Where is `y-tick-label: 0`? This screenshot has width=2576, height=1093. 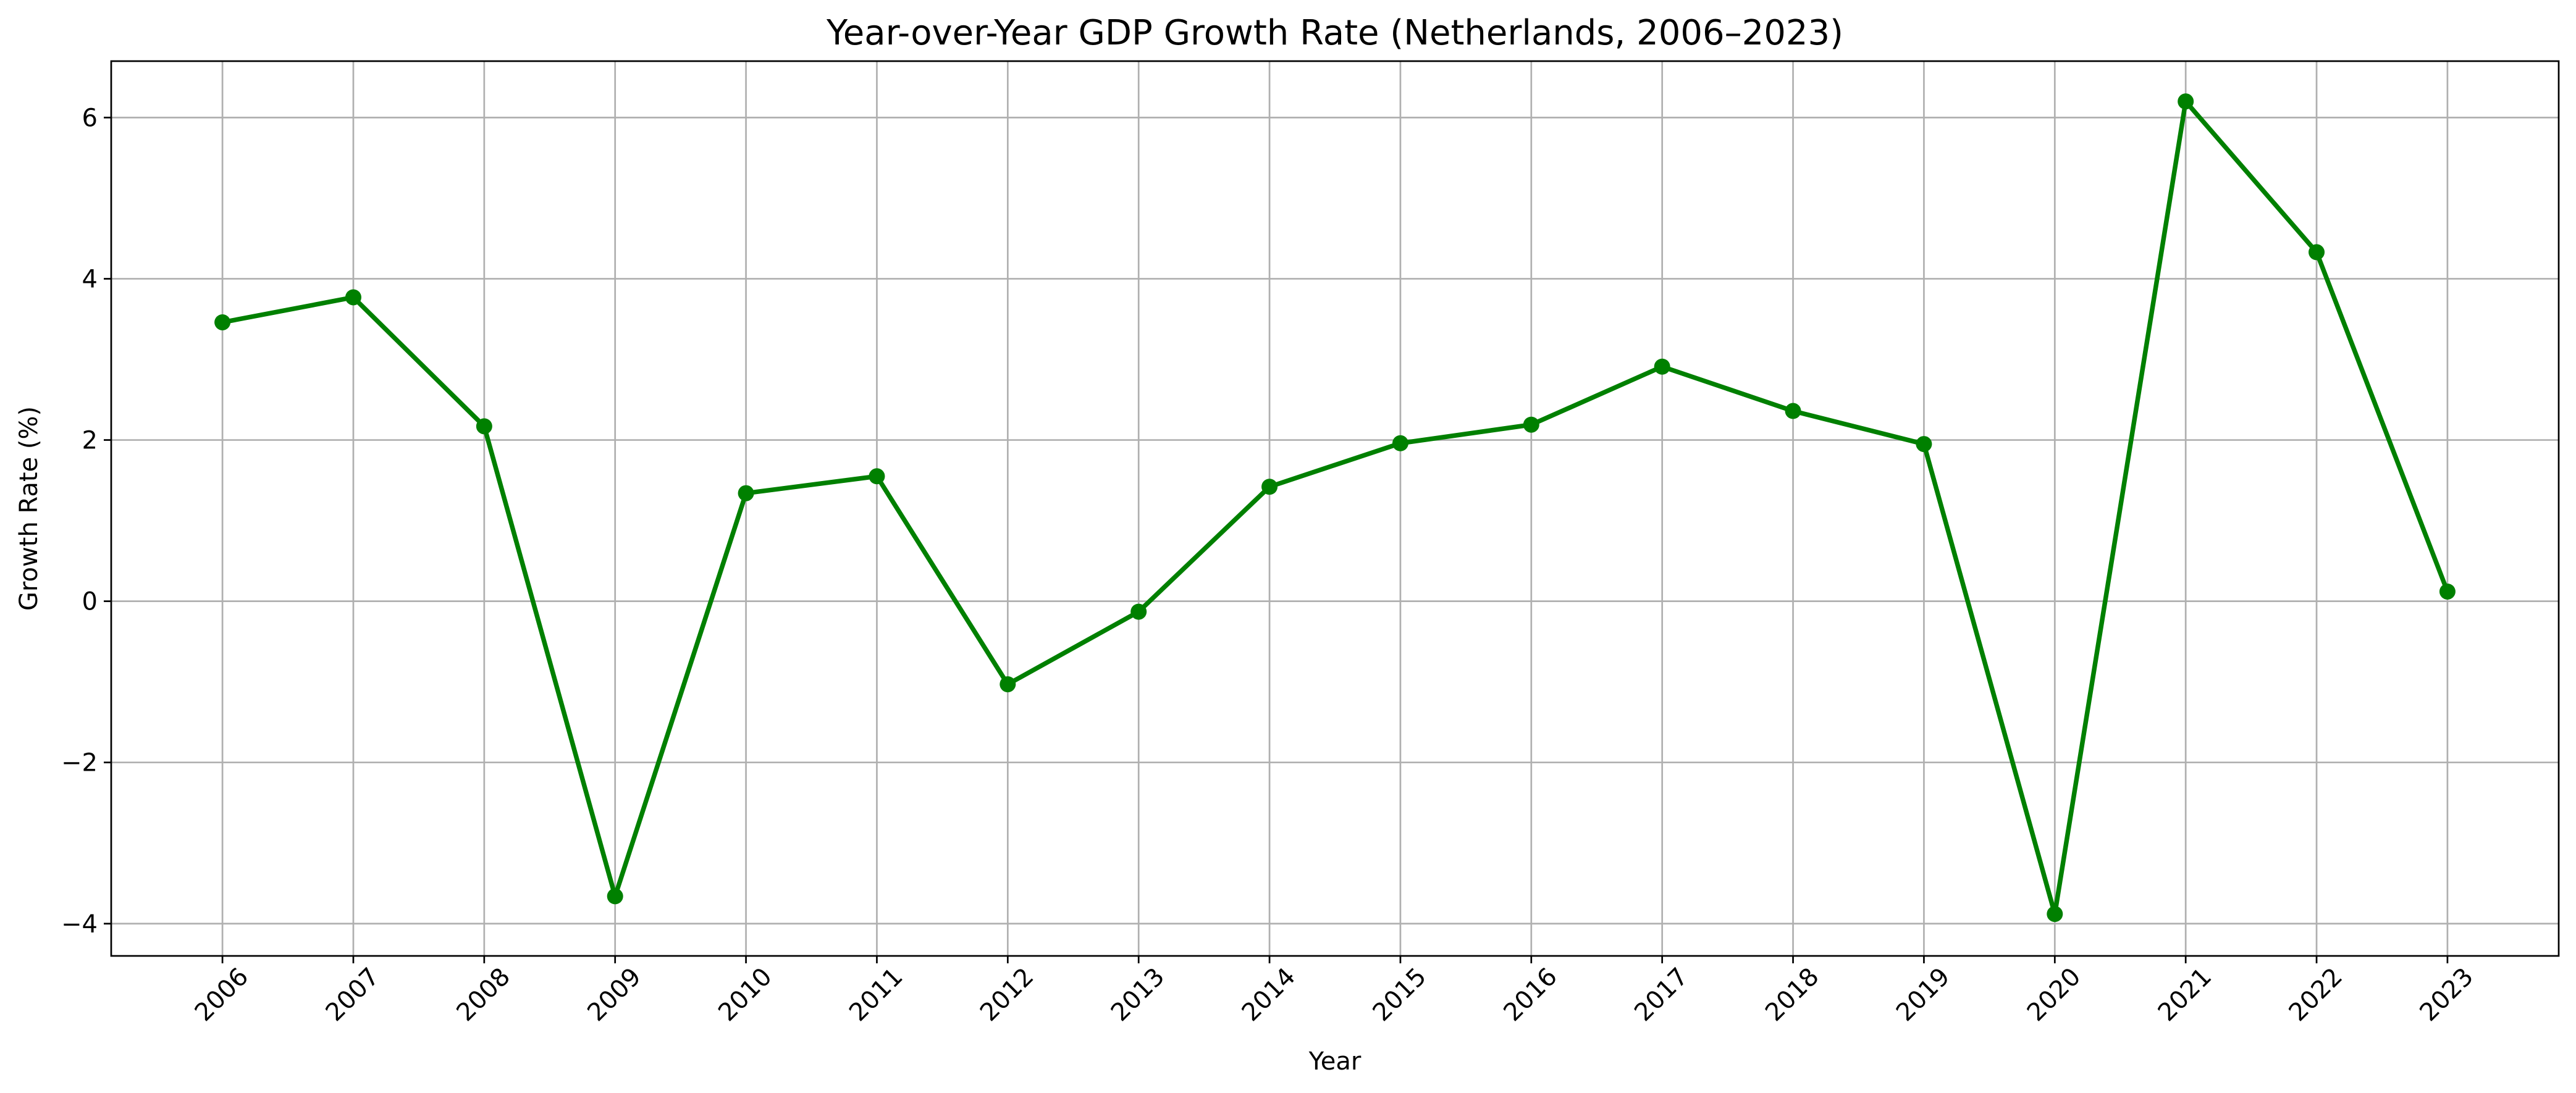
y-tick-label: 0 is located at coordinates (90, 602).